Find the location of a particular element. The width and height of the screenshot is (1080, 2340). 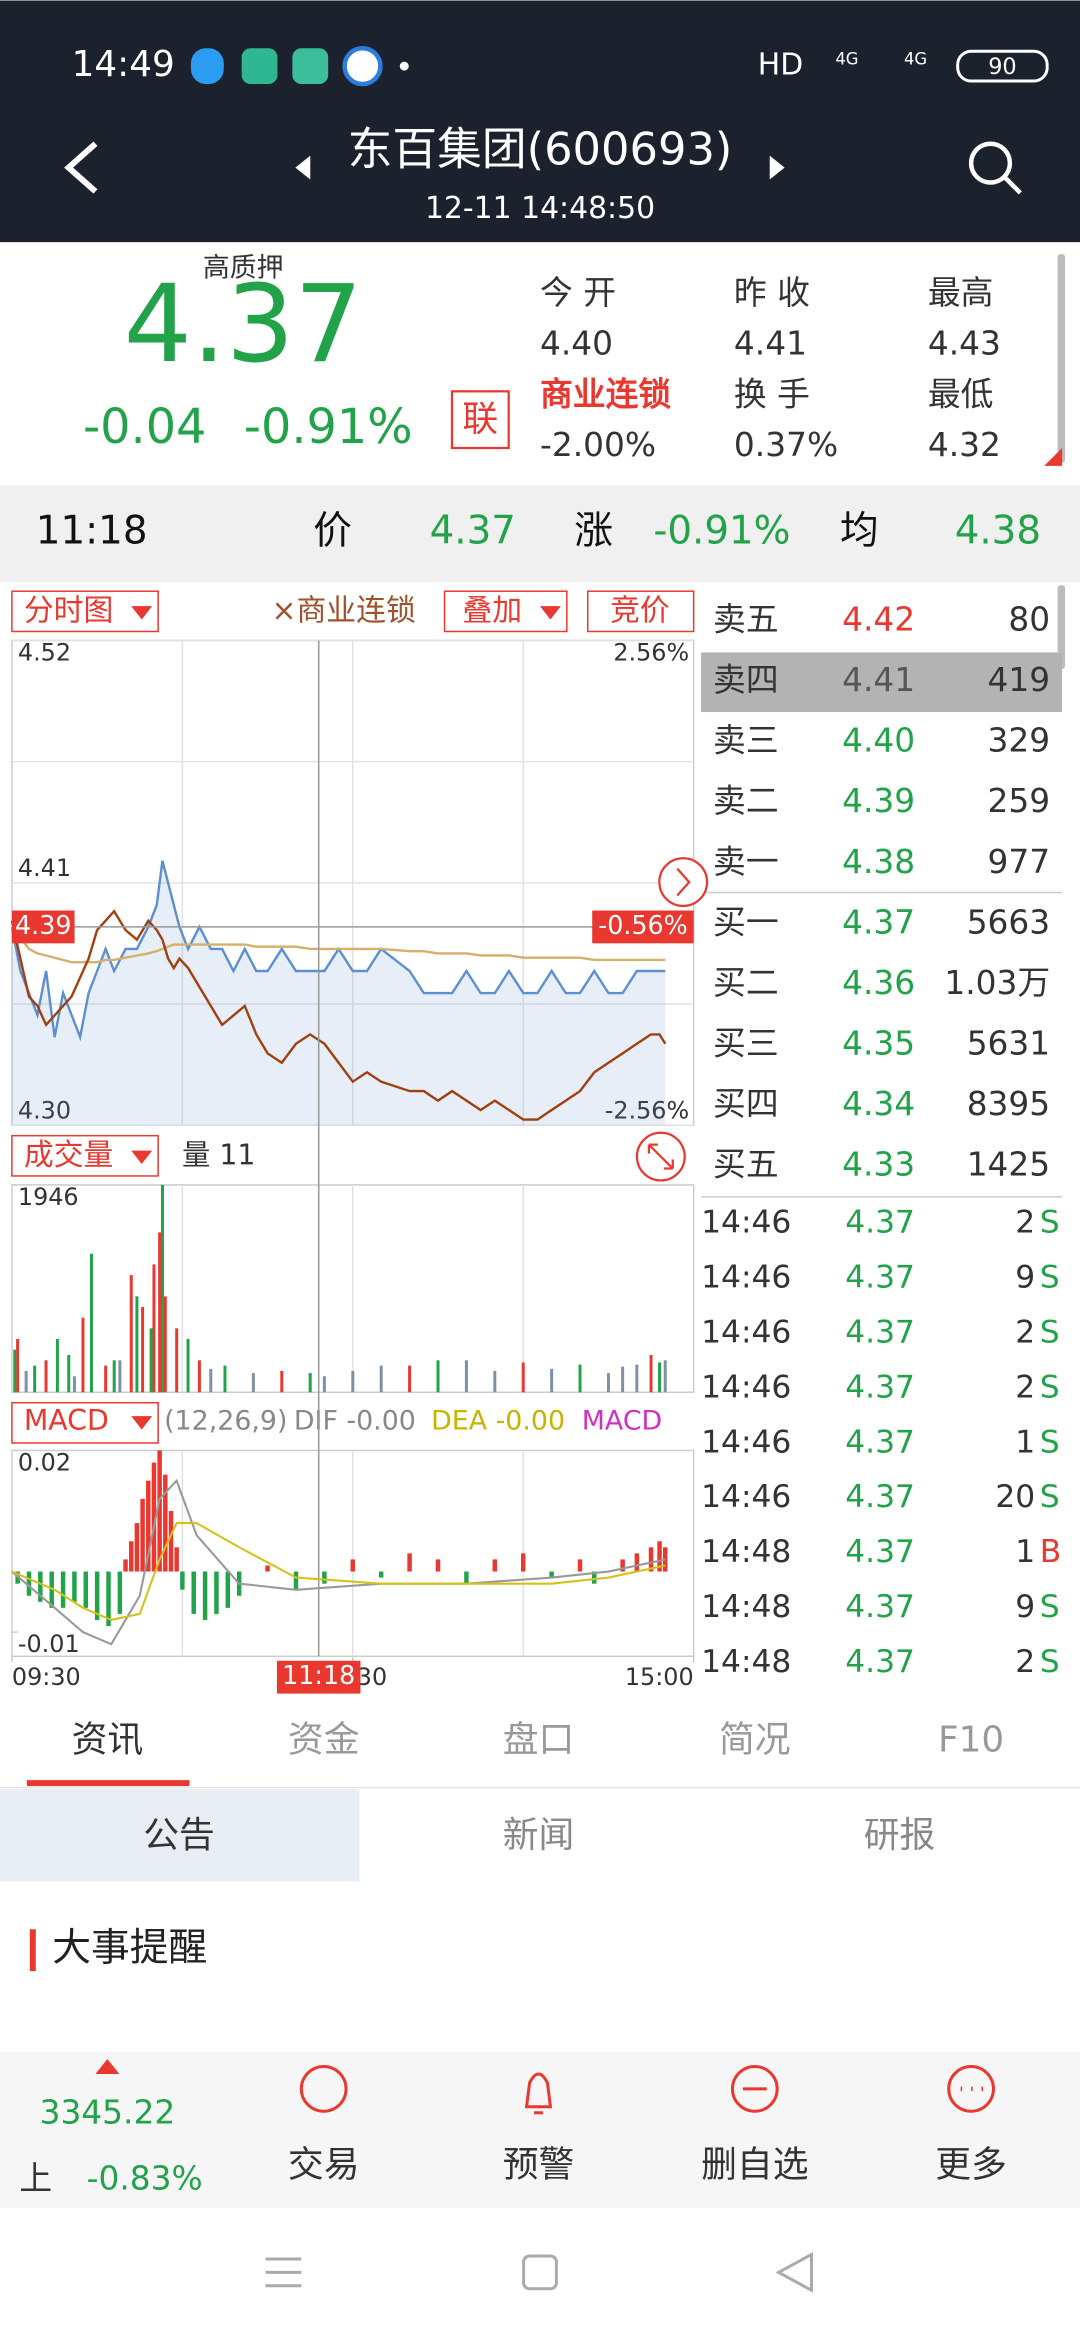

system-nav-bg is located at coordinates (540, 2274).